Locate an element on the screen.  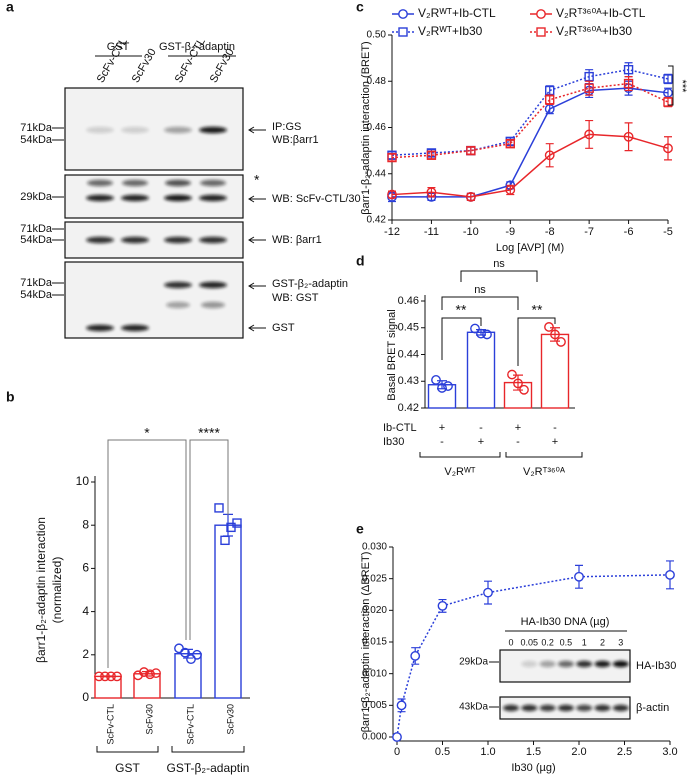
label: HA-Ib30 is located at coordinates (656, 666).